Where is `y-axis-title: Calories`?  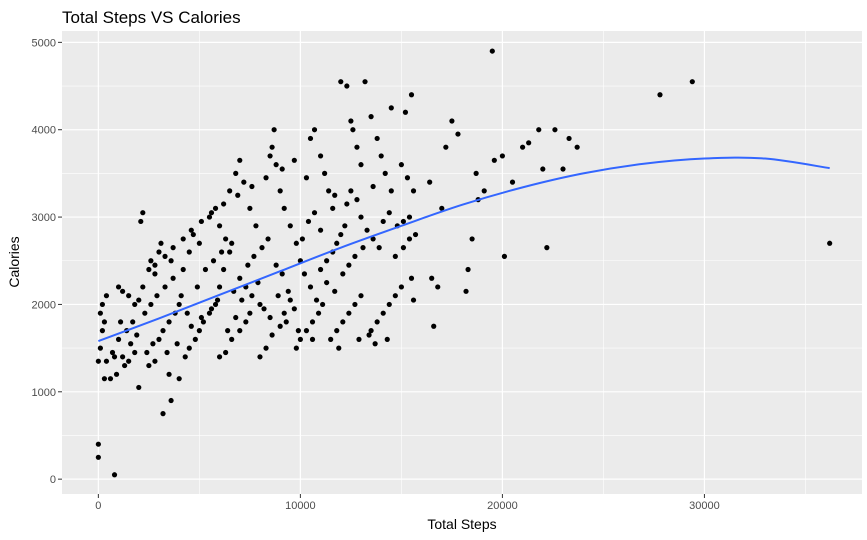
y-axis-title: Calories is located at coordinates (14, 261).